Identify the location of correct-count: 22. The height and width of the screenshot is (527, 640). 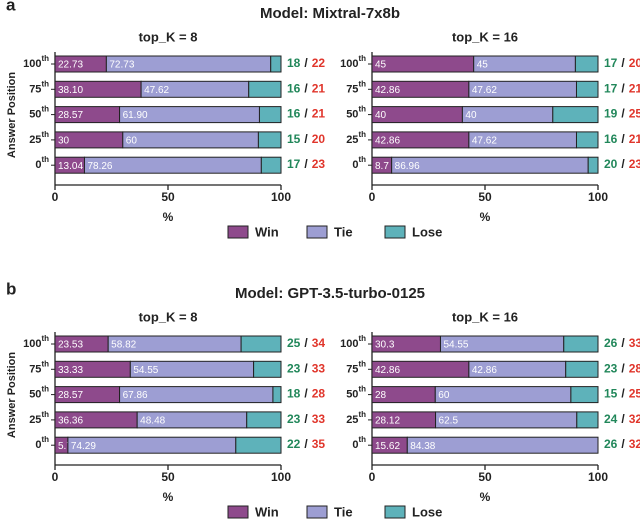
(294, 444).